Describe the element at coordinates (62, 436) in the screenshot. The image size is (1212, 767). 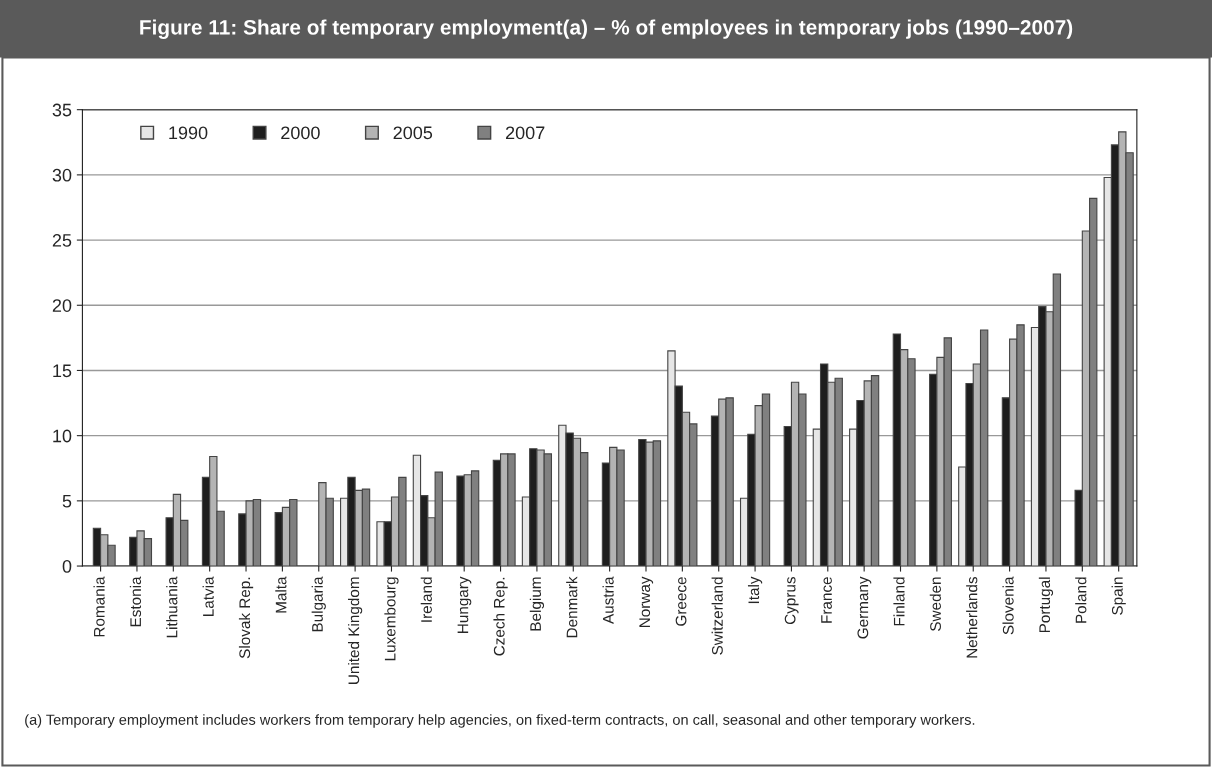
I see `y-tick-label: 10` at that location.